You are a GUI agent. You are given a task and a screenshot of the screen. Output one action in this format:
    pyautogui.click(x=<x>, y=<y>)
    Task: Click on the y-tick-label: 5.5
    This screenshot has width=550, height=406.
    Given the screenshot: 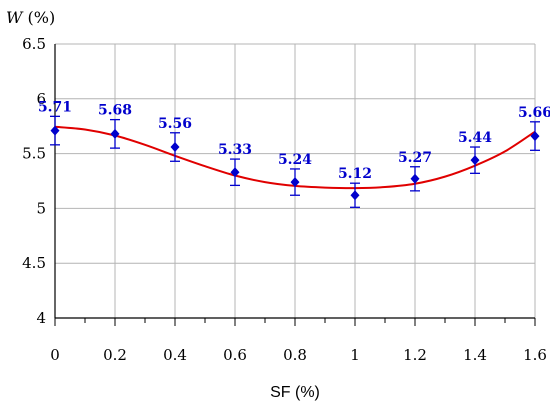 What is the action you would take?
    pyautogui.click(x=34, y=154)
    